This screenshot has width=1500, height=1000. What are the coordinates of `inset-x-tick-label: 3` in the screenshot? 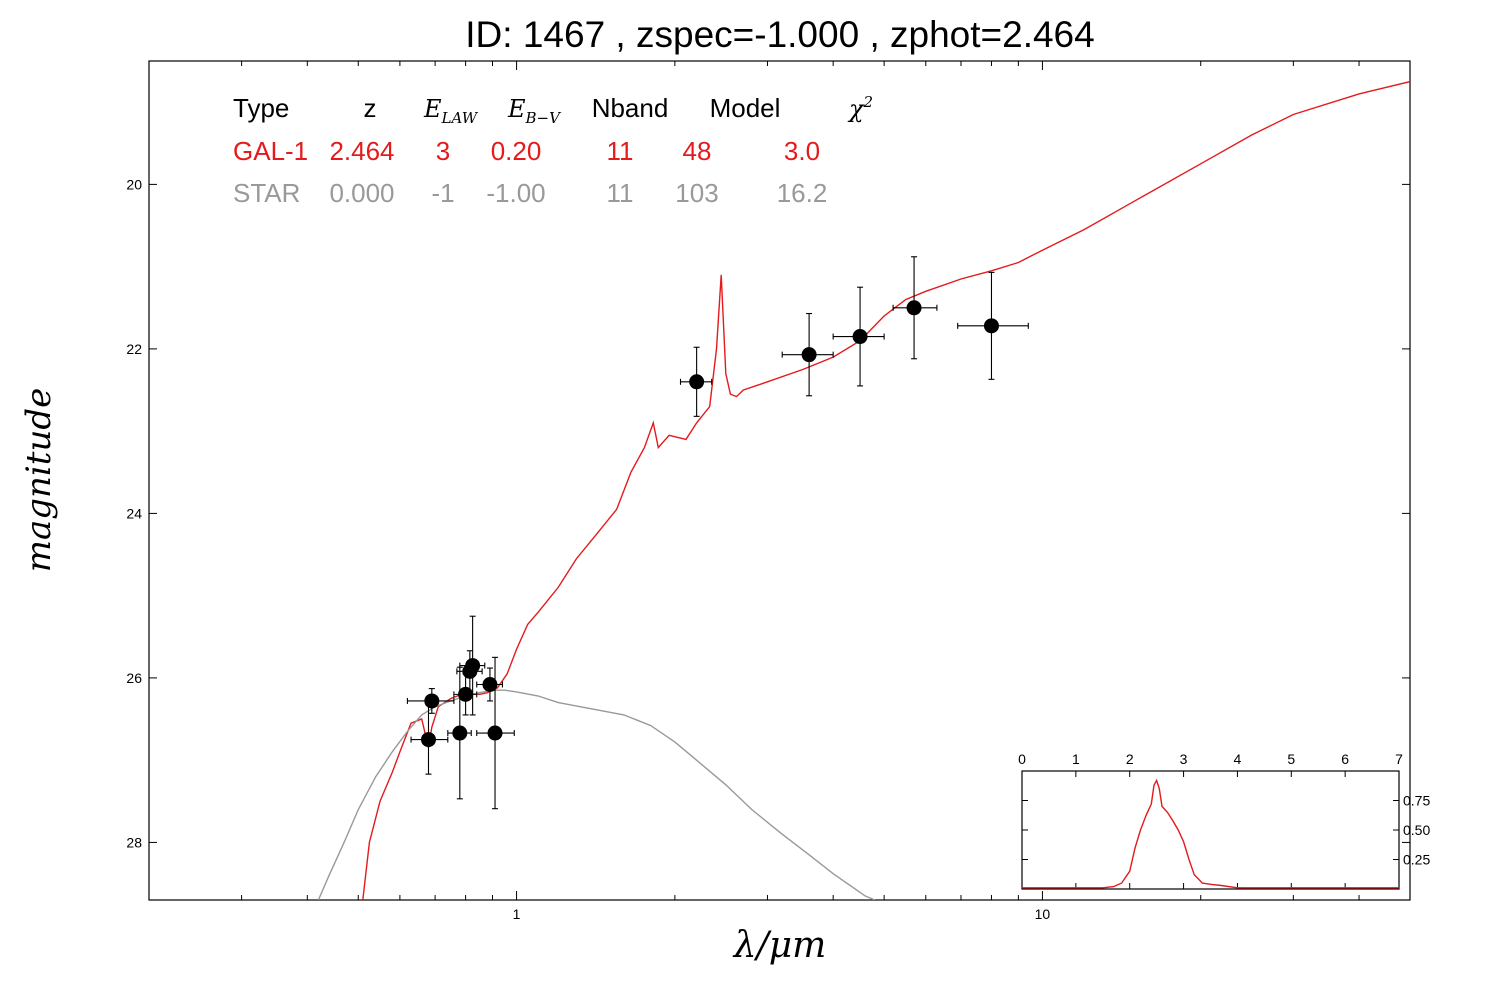 It's located at (1184, 759).